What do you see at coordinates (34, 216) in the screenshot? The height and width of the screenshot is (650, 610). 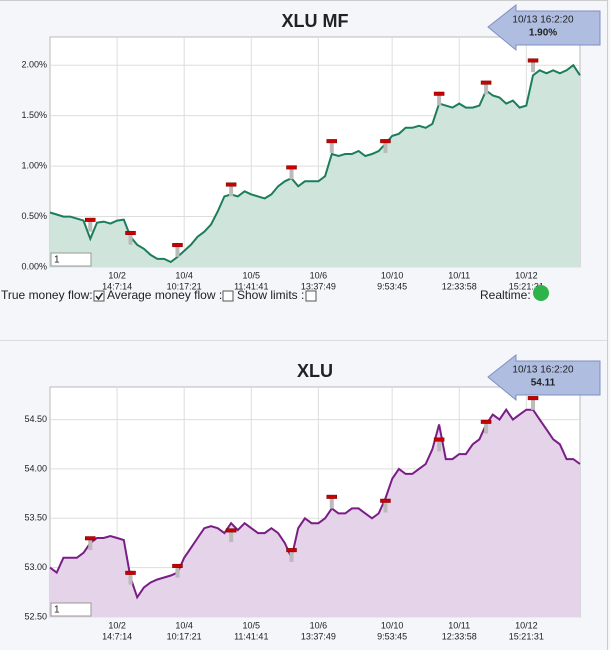 I see `y-tick-label: 0.50%` at bounding box center [34, 216].